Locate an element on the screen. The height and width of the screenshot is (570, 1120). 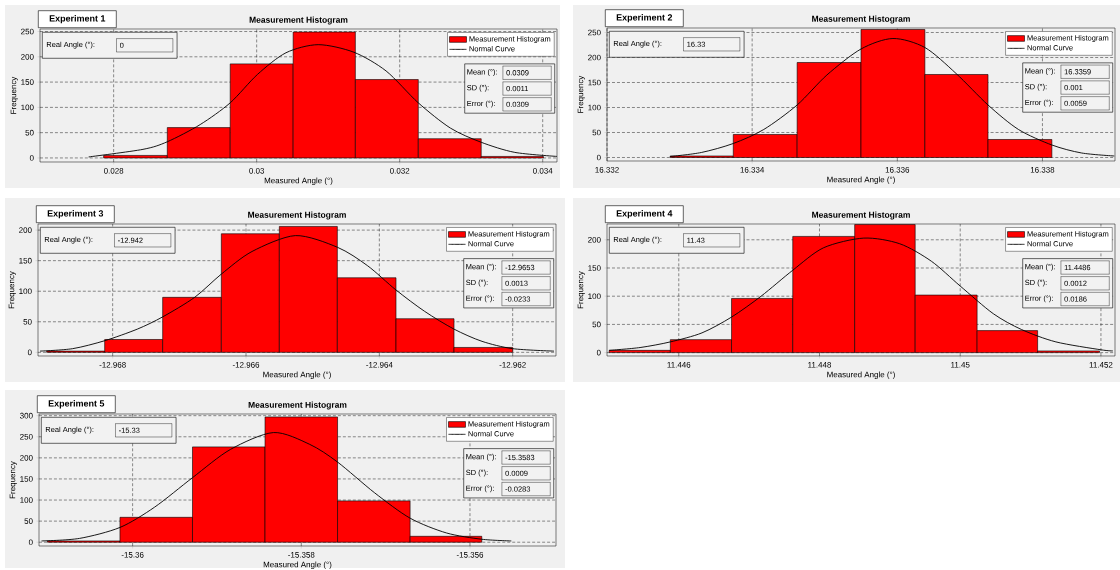
text: Experiment 5 is located at coordinates (76, 404).